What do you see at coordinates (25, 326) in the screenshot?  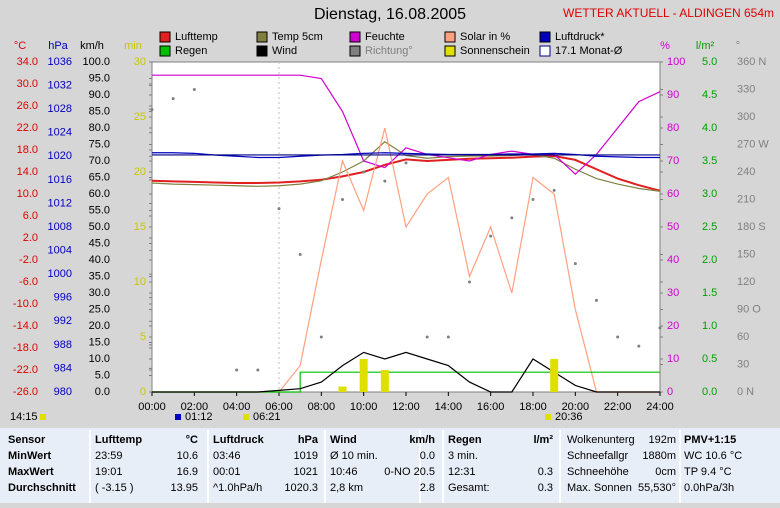 I see `y-tick-label: -14.0` at bounding box center [25, 326].